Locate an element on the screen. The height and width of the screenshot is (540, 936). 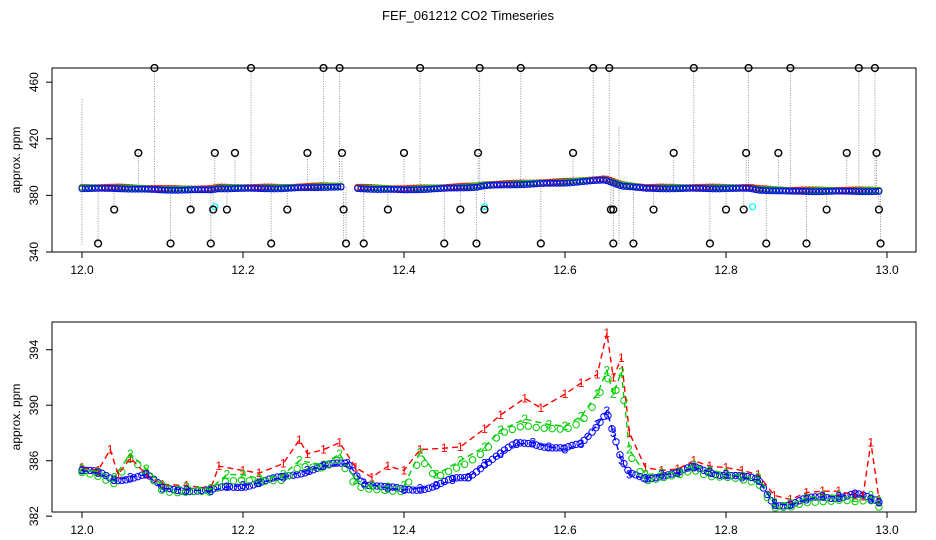
panel1-x-tick-label: 12.6 is located at coordinates (565, 270).